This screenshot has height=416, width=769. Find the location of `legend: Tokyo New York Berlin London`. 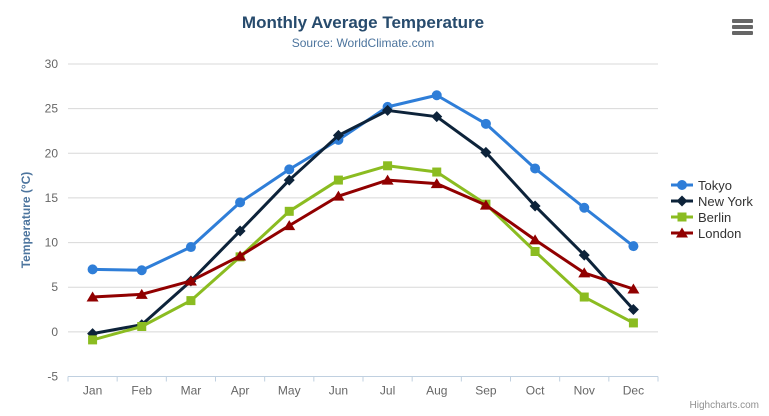

legend: Tokyo New York Berlin London is located at coordinates (712, 209).